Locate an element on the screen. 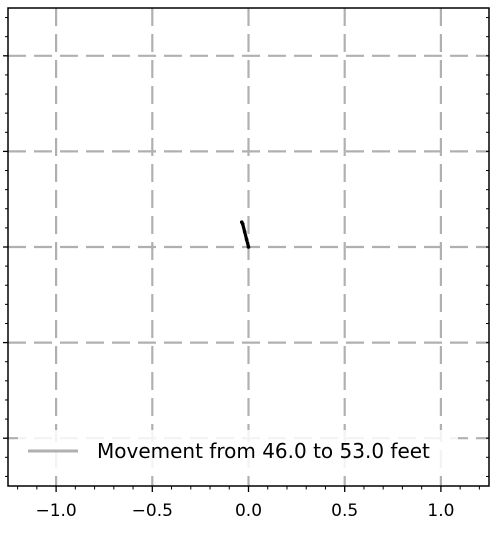  series-layer is located at coordinates (245, 234).